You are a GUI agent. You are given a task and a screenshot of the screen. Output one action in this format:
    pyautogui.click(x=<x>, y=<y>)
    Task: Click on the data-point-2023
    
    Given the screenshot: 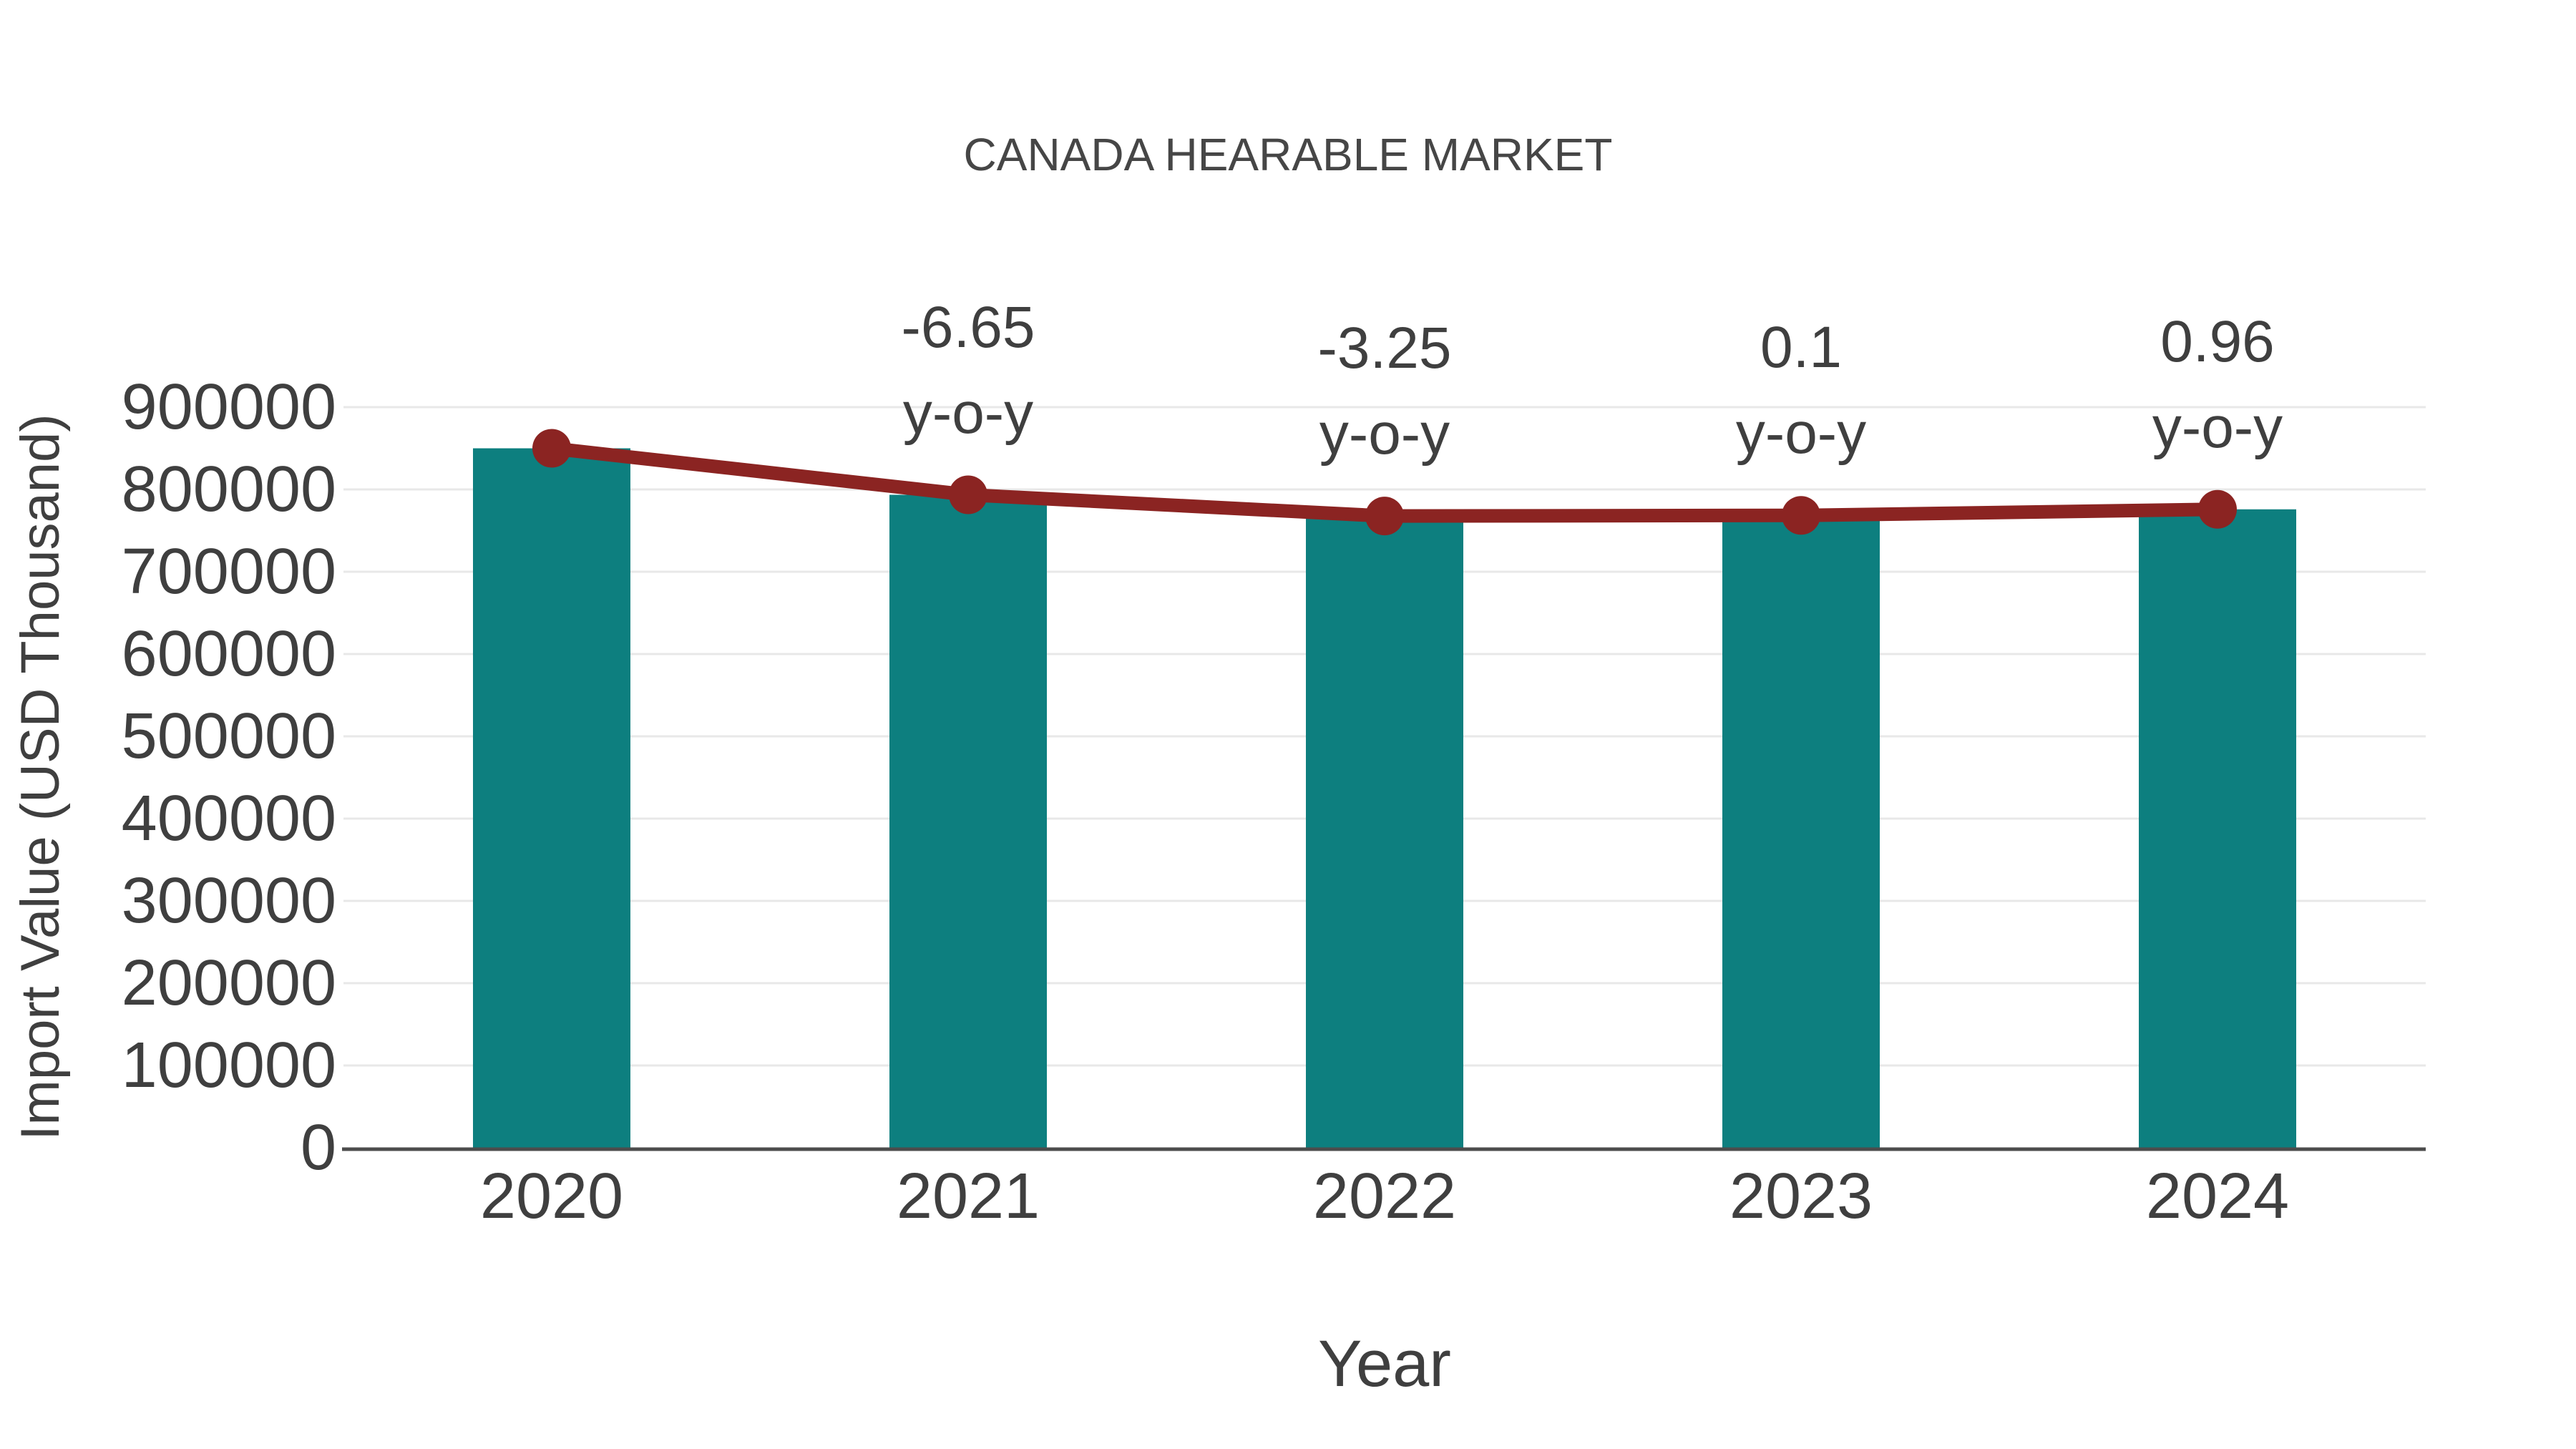 What is the action you would take?
    pyautogui.click(x=1801, y=515)
    